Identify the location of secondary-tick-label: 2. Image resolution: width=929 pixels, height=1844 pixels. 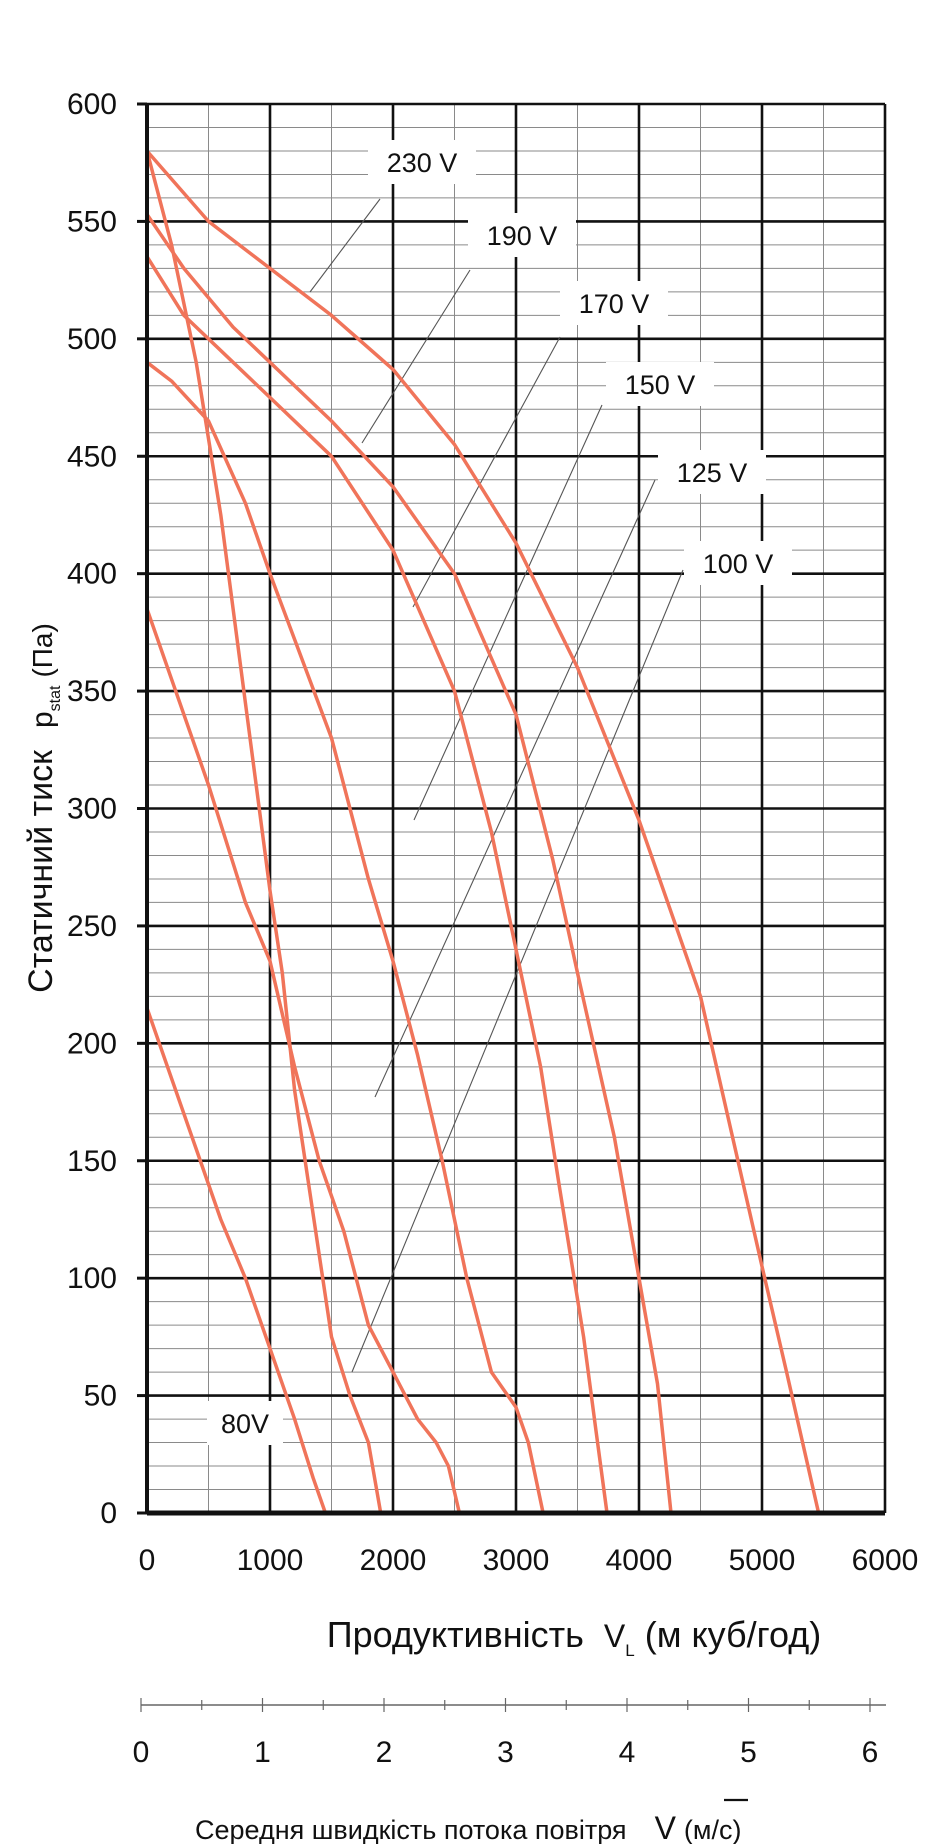
(384, 1752).